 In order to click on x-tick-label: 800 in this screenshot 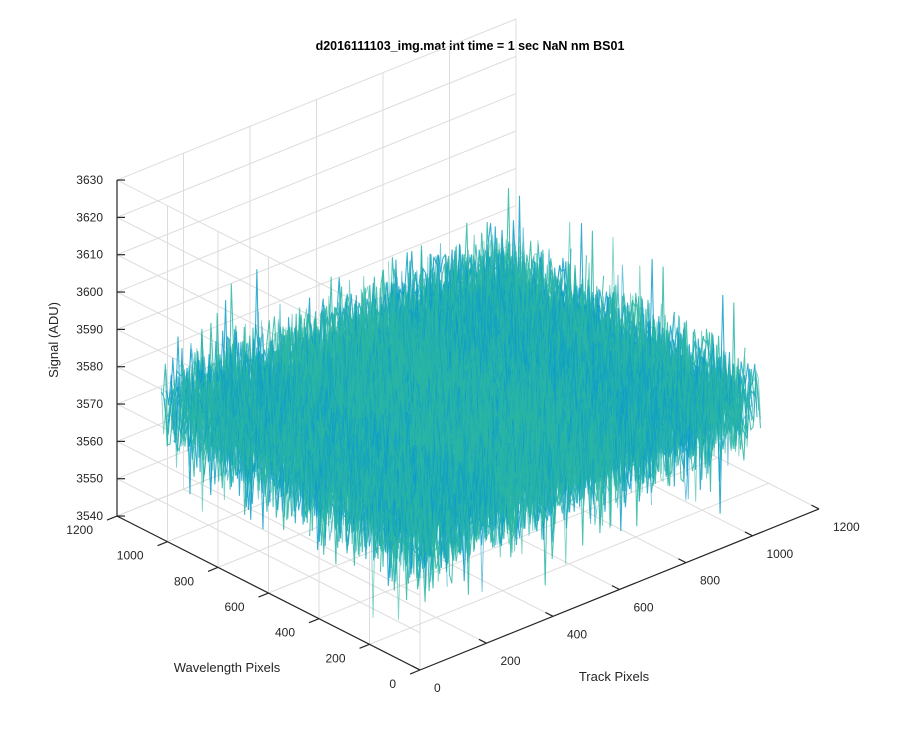, I will do `click(710, 581)`.